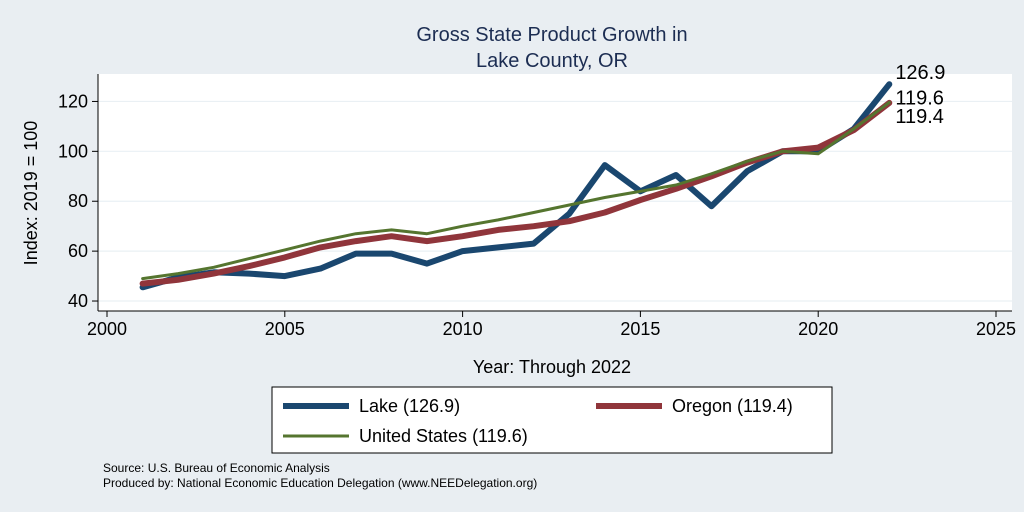  I want to click on legend-box, so click(552, 420).